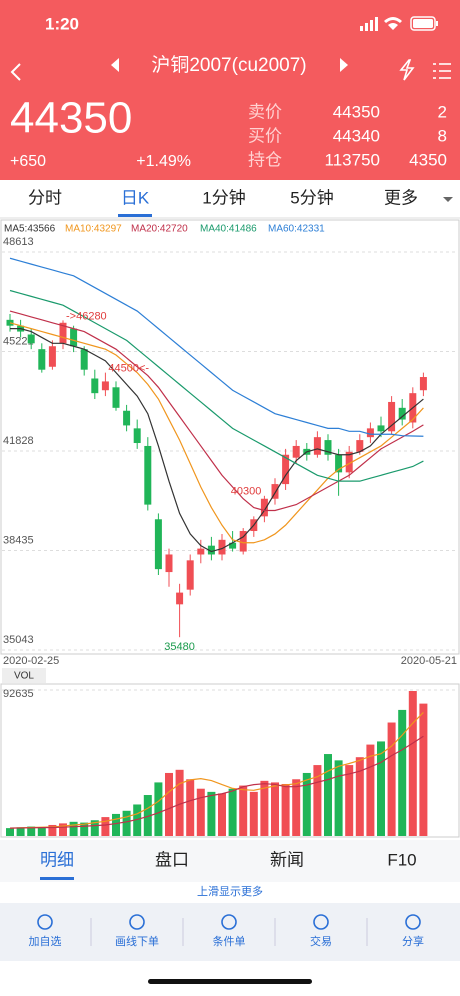 This screenshot has width=460, height=996. Describe the element at coordinates (344, 65) in the screenshot. I see `next` at that location.